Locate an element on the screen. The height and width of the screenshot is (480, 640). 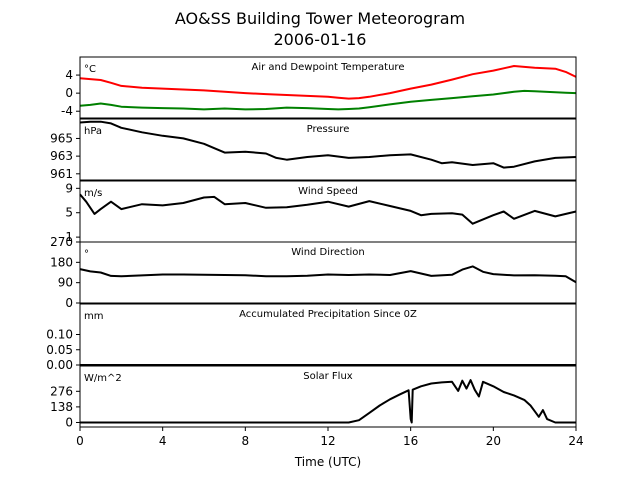
x-tick-label: 16 is located at coordinates (410, 441).